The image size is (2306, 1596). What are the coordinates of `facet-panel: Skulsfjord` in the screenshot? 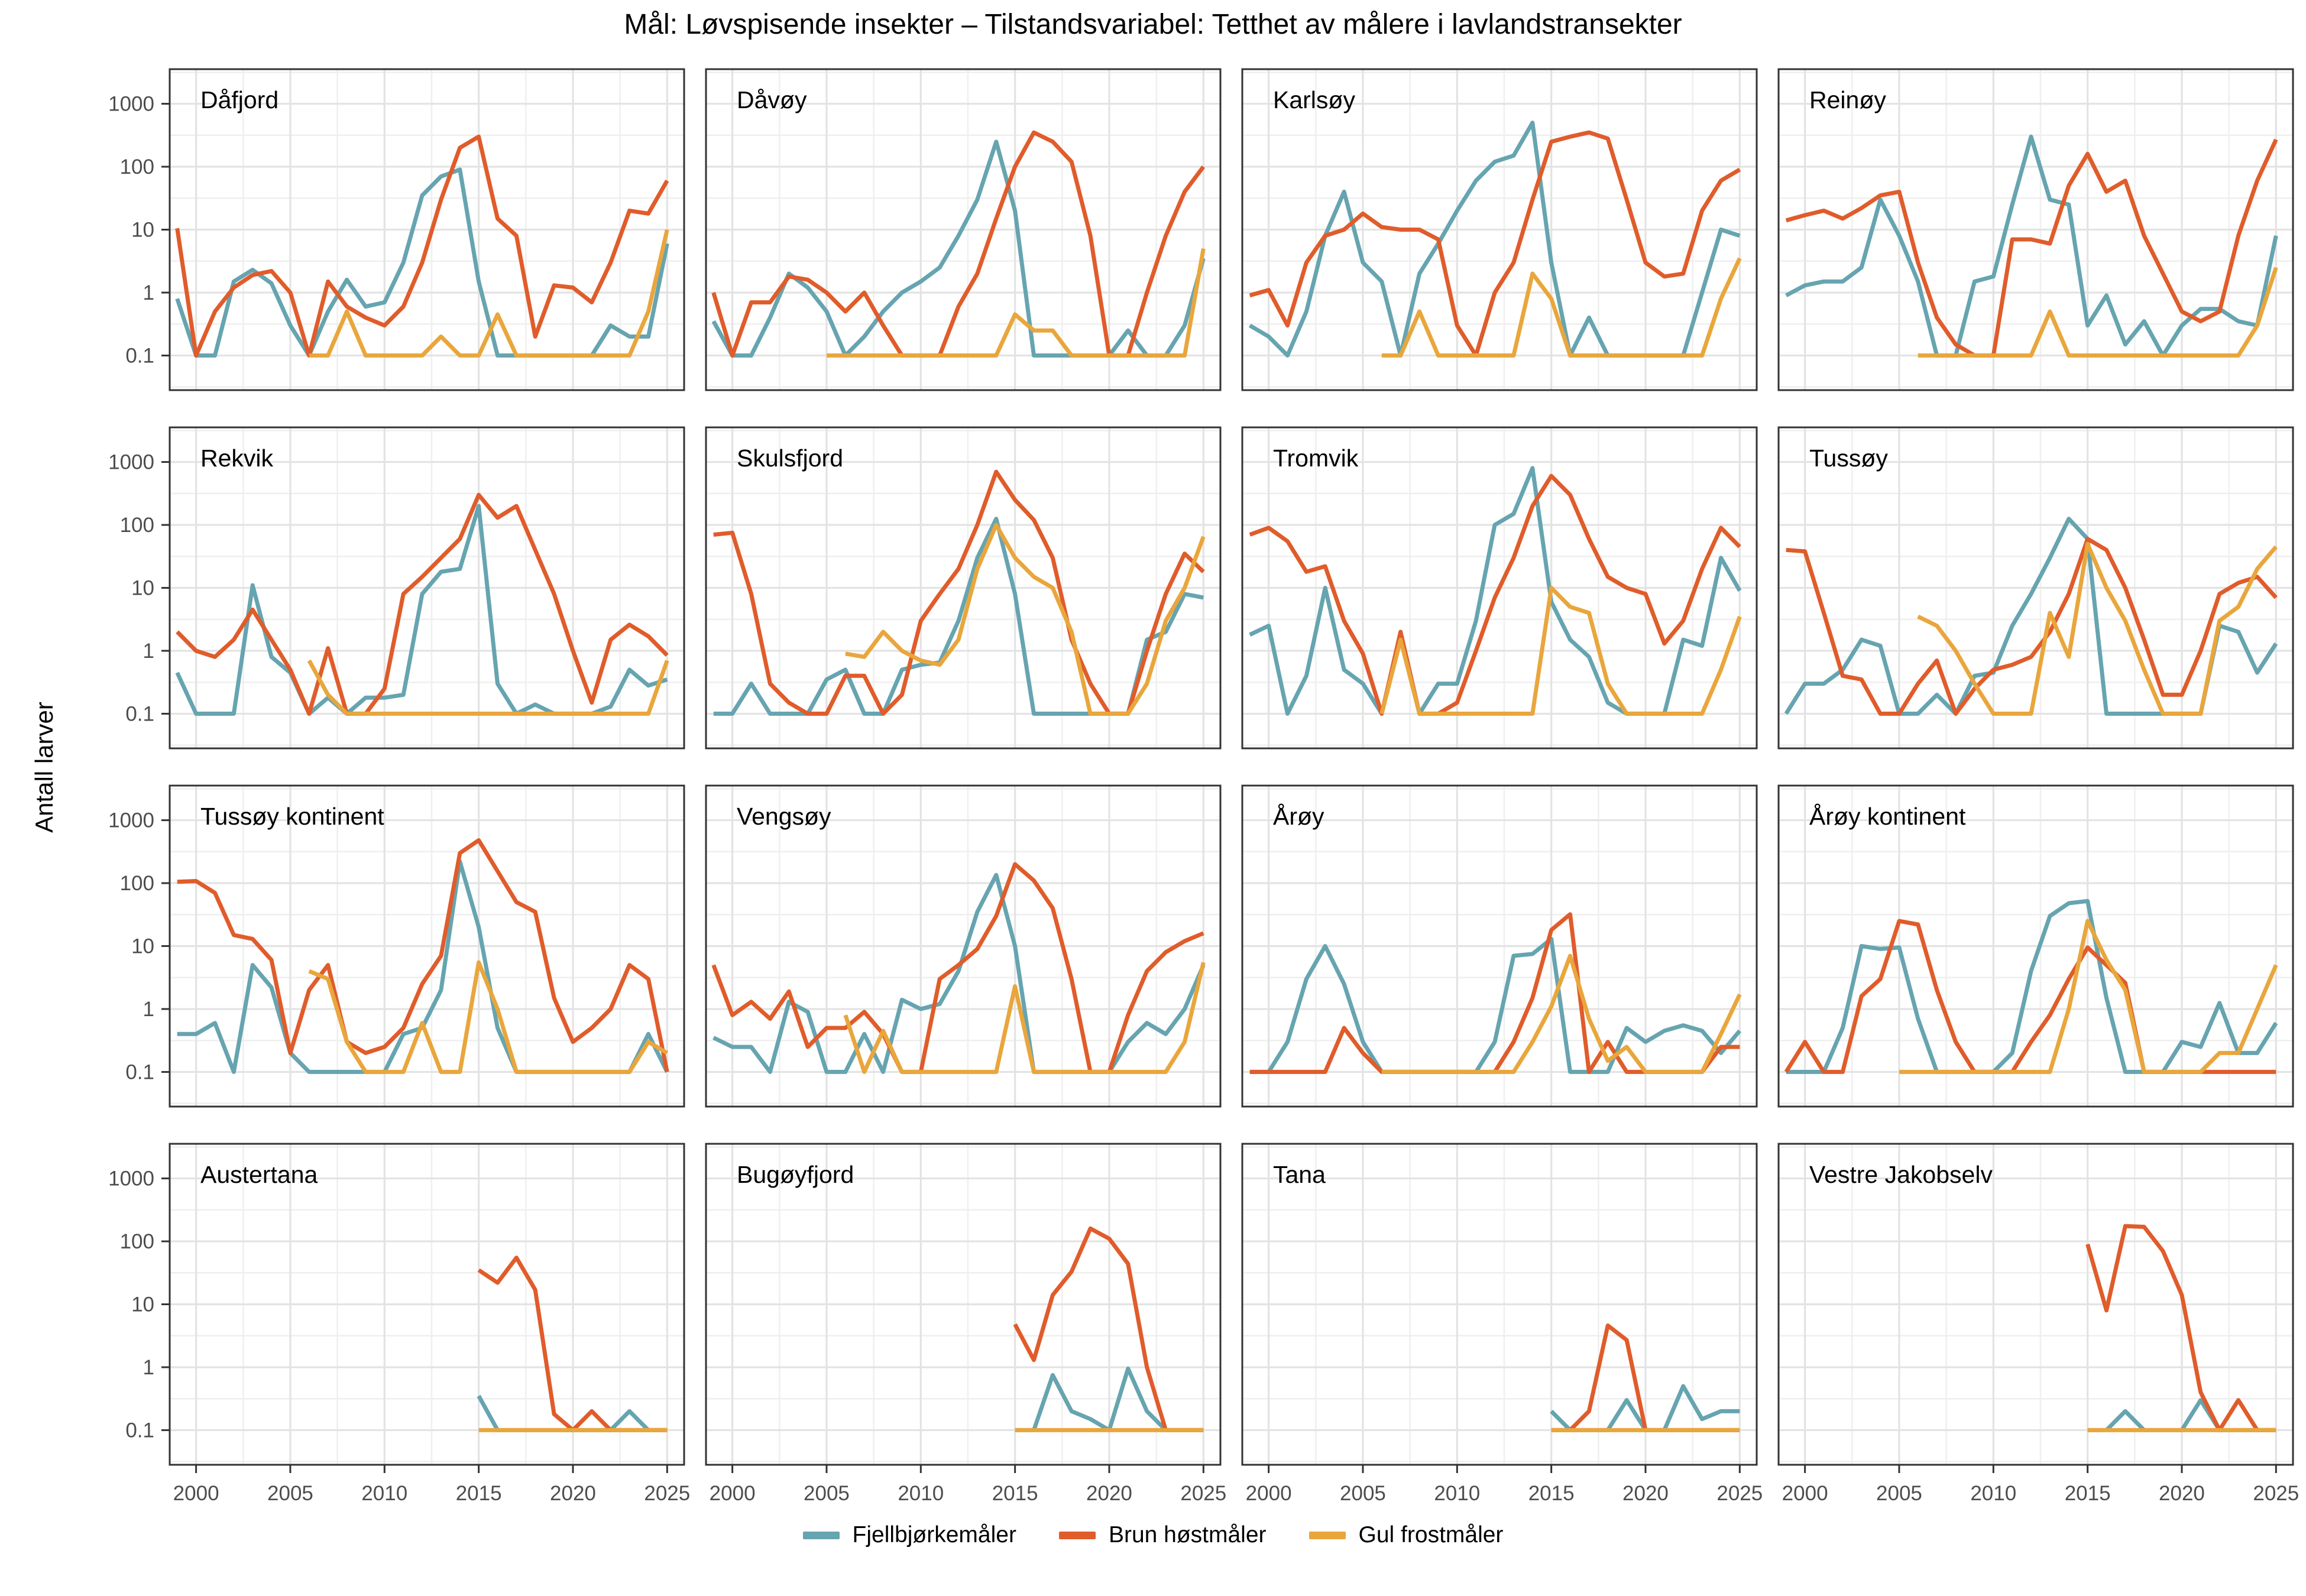 It's located at (963, 588).